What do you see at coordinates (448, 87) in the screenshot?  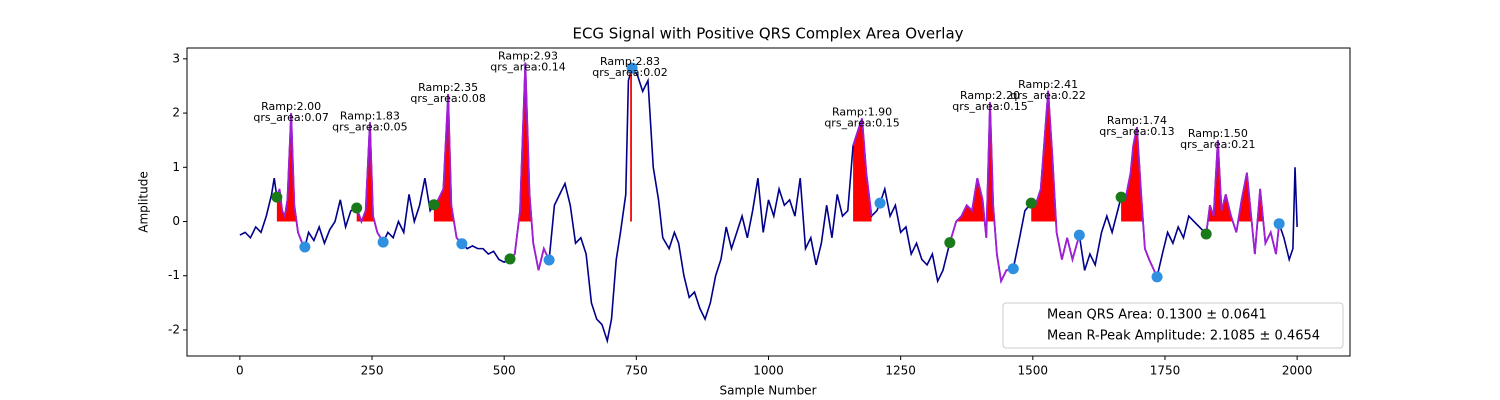 I see `r-peak-label: Ramp:2.35` at bounding box center [448, 87].